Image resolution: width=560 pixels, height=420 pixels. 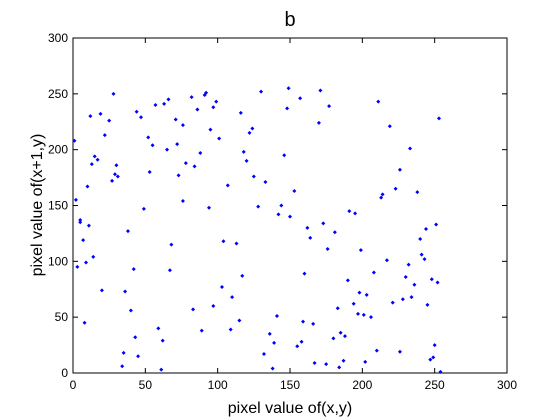 What do you see at coordinates (290, 408) in the screenshot?
I see `x-axis-label: pixel value of(x,y)` at bounding box center [290, 408].